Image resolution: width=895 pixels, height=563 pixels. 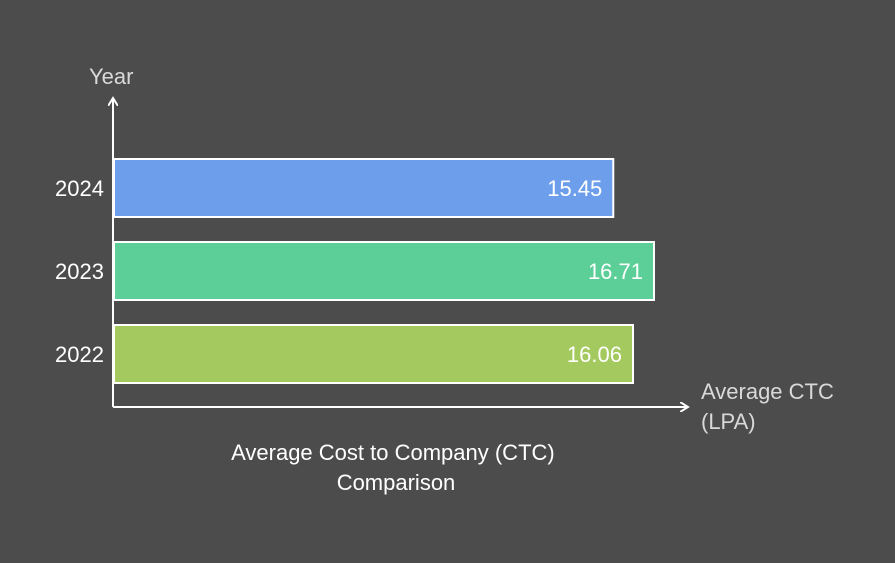 What do you see at coordinates (574, 188) in the screenshot?
I see `bar-value-label-2024: 15.45` at bounding box center [574, 188].